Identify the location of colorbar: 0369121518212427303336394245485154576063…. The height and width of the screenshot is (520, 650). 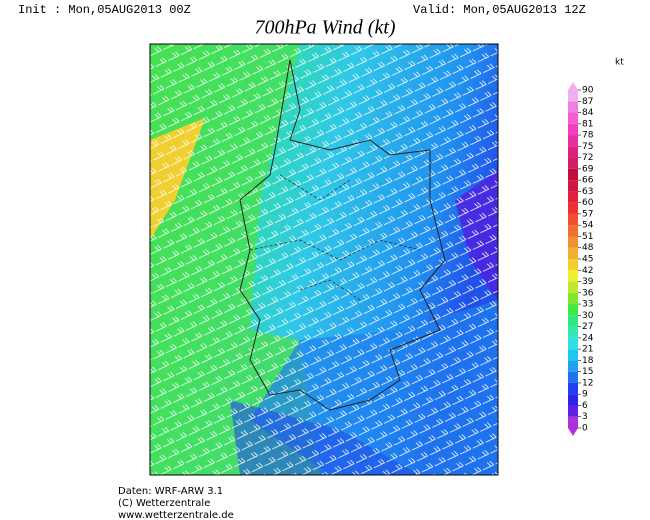
(581, 259).